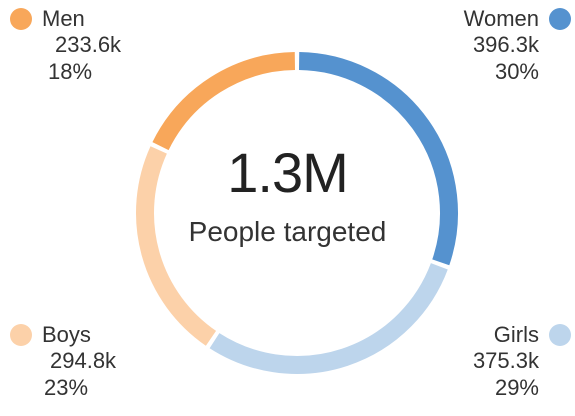 Image resolution: width=575 pixels, height=416 pixels. What do you see at coordinates (70, 71) in the screenshot?
I see `legend-percent-men: 18%` at bounding box center [70, 71].